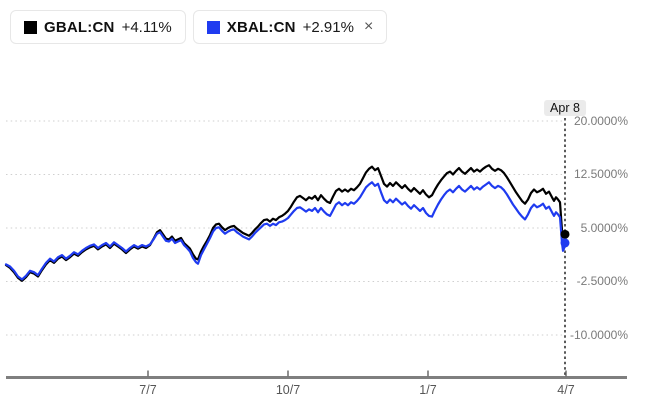  I want to click on x-tick-label: 7/7, so click(148, 390).